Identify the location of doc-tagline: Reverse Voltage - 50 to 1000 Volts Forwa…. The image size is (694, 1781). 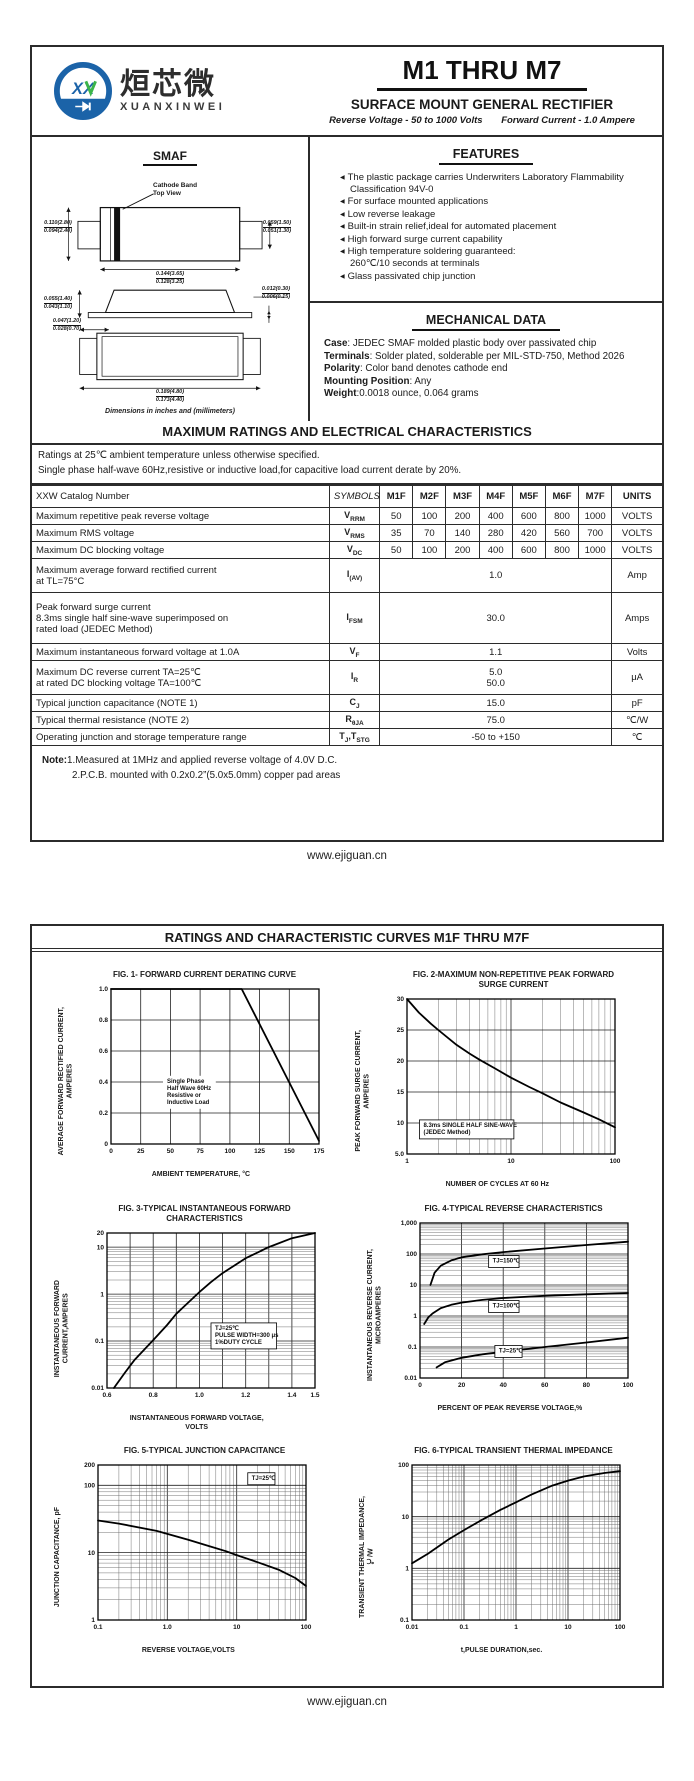
(482, 120).